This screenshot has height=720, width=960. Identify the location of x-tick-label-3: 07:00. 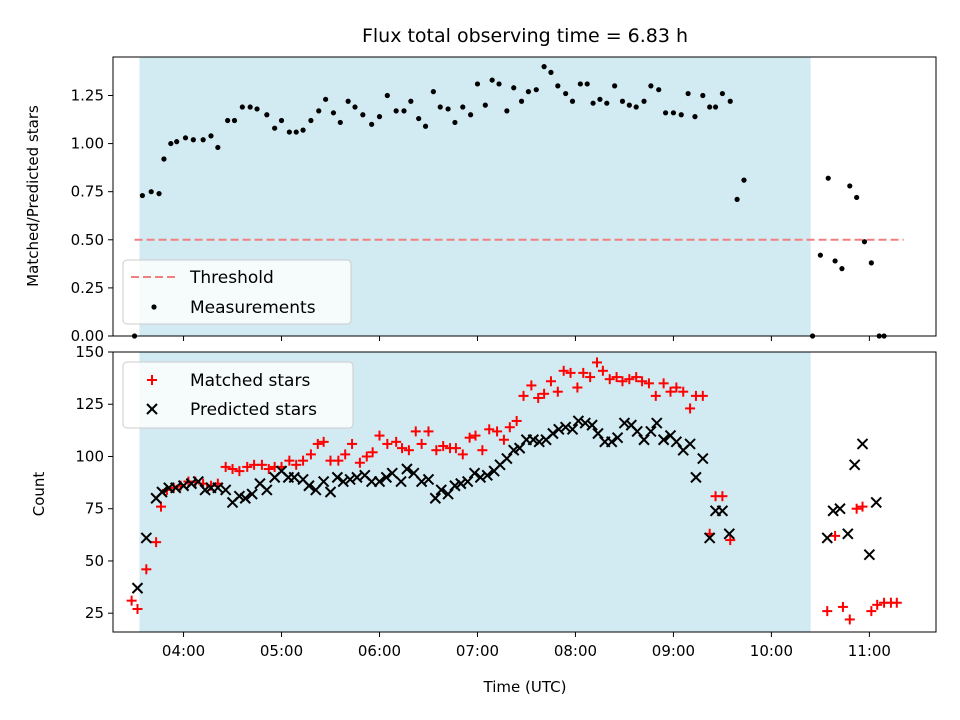
(477, 651).